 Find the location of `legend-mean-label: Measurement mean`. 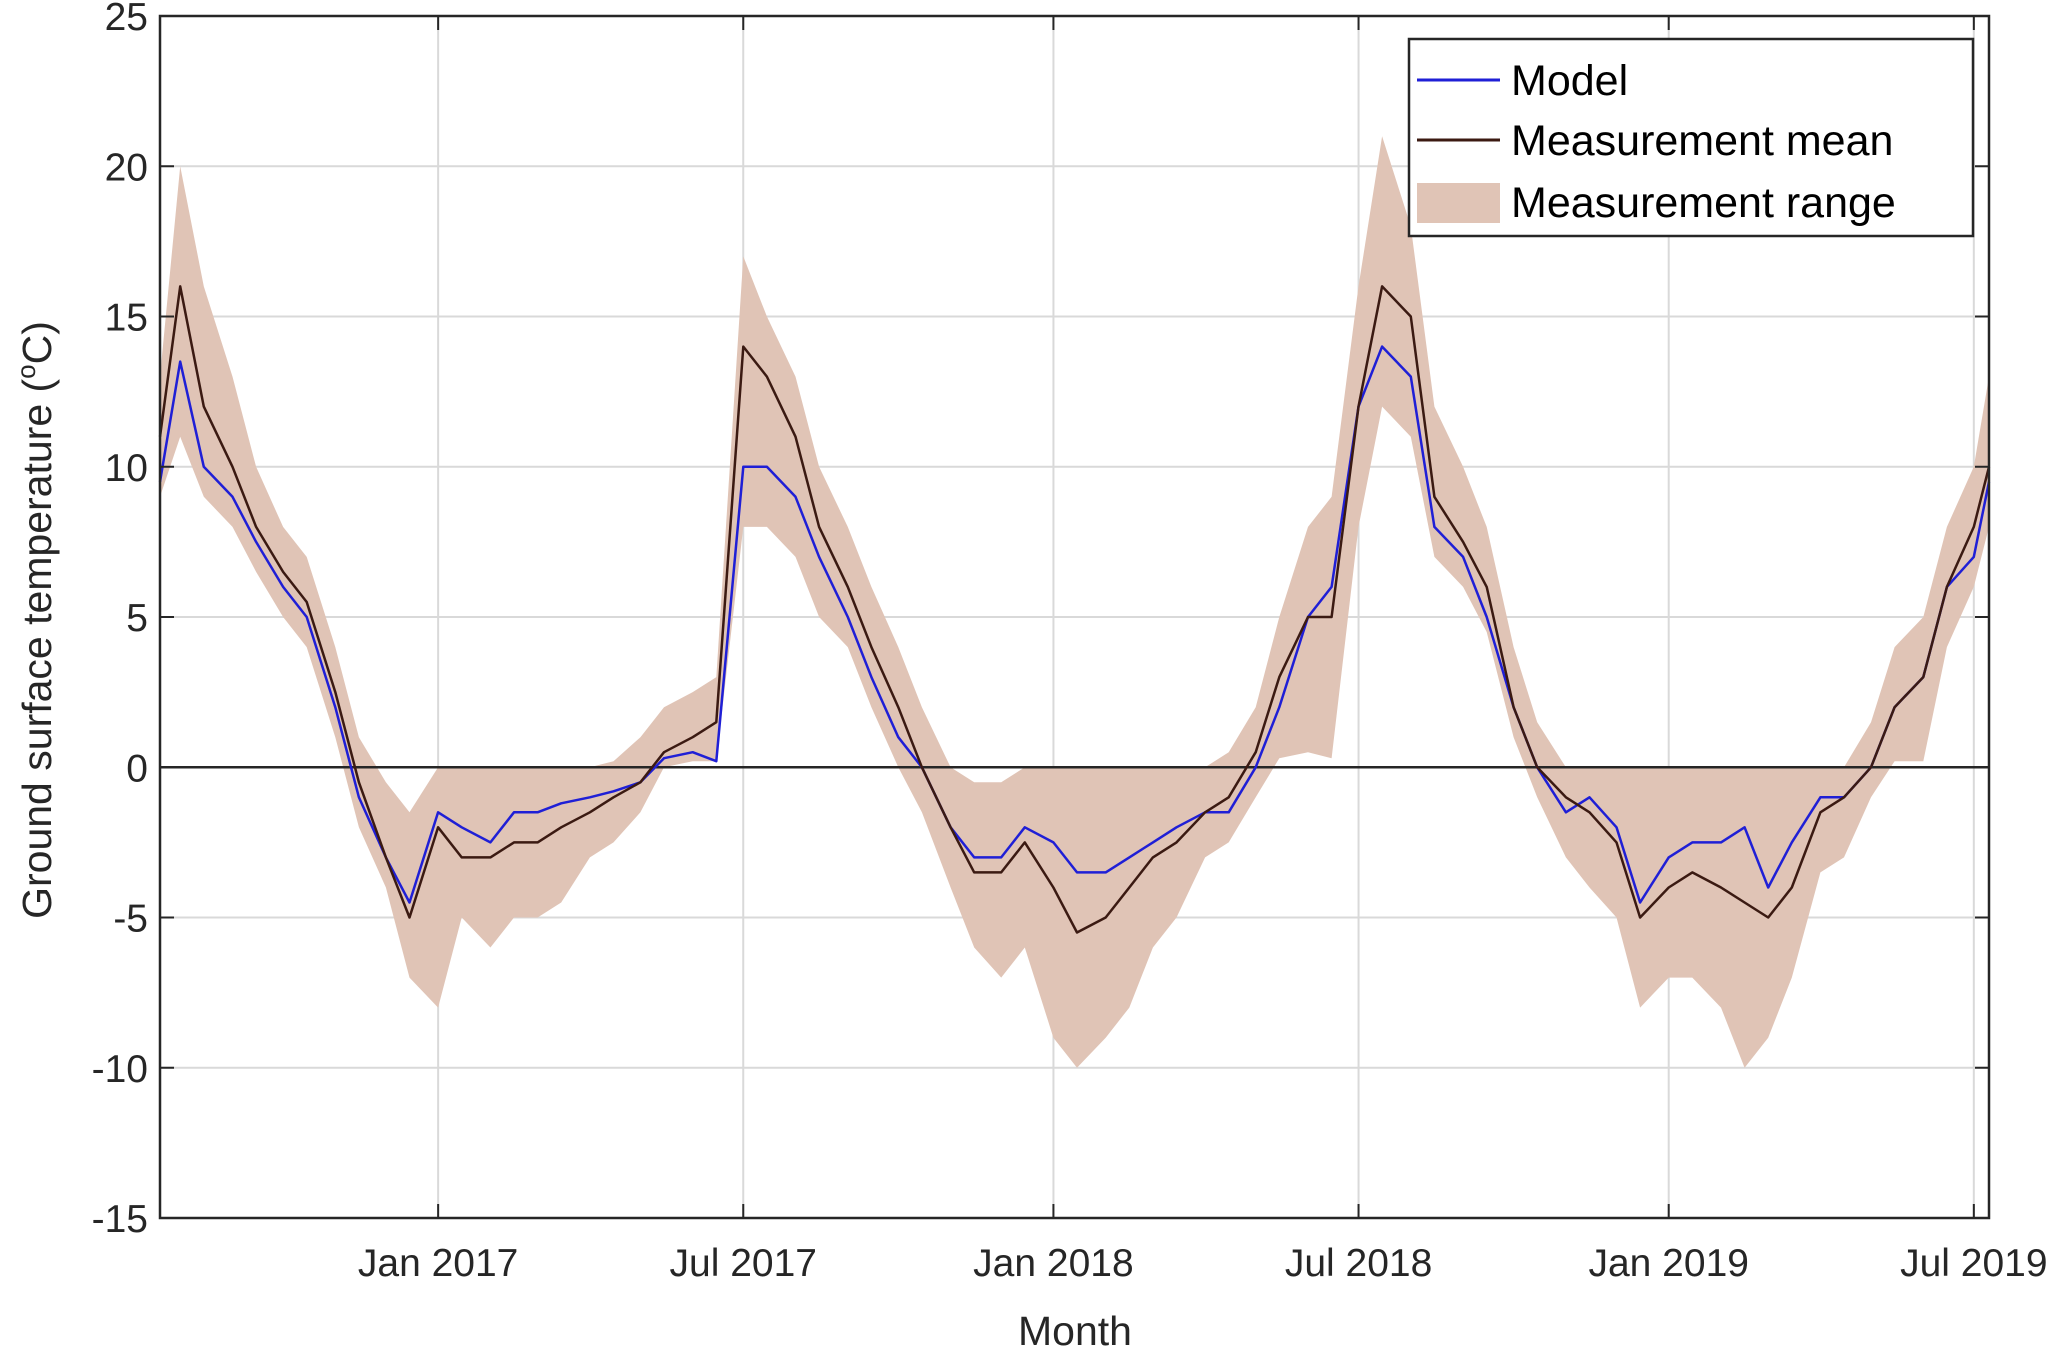

legend-mean-label: Measurement mean is located at coordinates (1702, 141).